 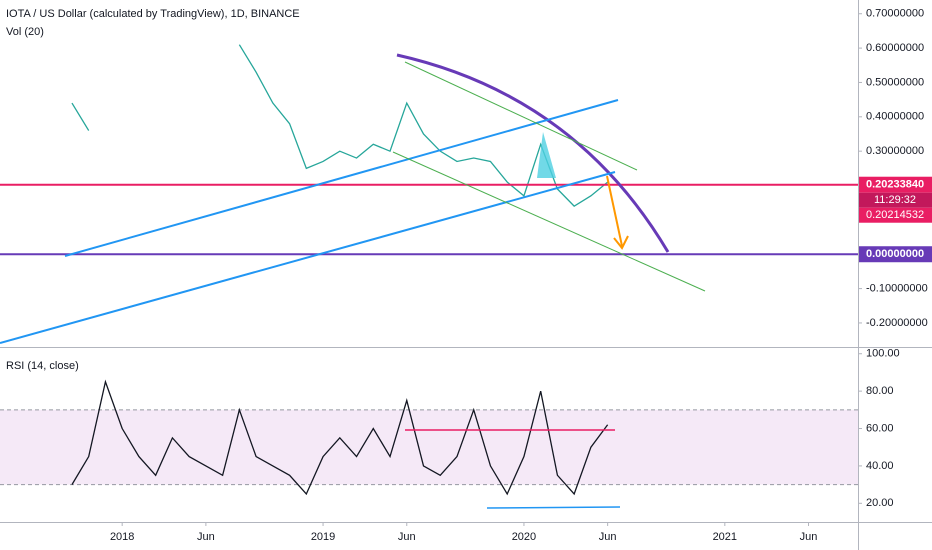 I want to click on arc-drawing, so click(x=533, y=153).